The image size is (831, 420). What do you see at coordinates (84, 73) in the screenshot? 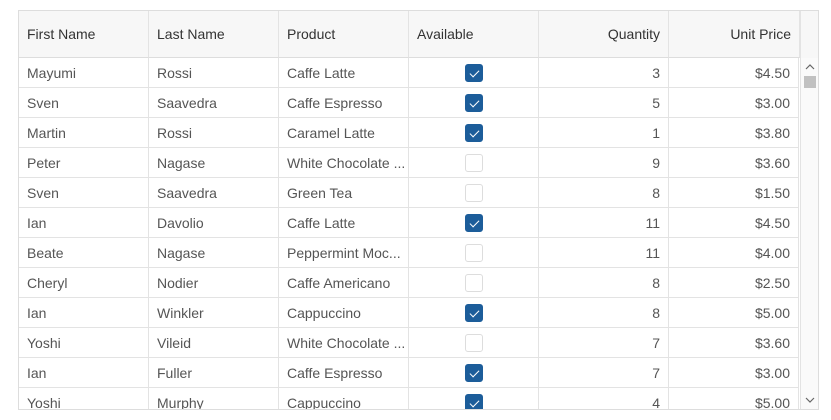
I see `cell: Mayumi` at bounding box center [84, 73].